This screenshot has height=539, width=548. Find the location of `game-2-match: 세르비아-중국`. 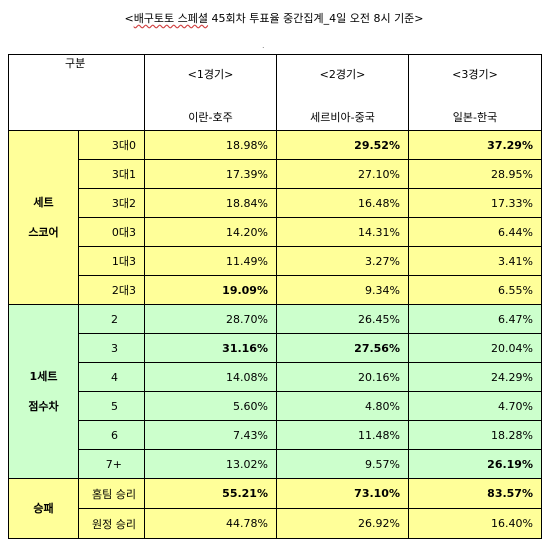

game-2-match: 세르비아-중국 is located at coordinates (342, 117).